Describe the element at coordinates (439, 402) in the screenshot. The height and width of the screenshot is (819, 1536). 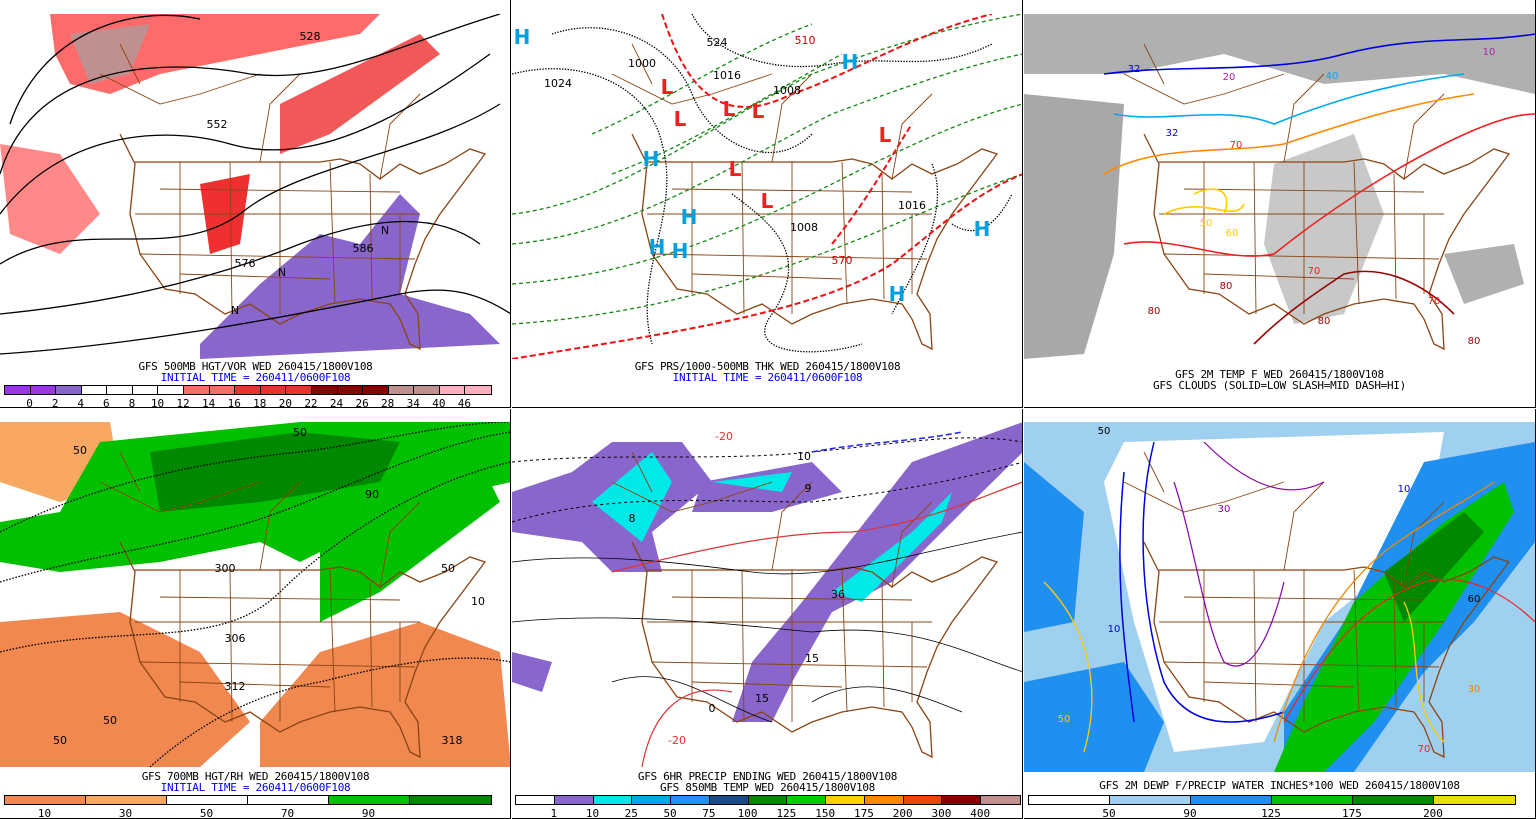
I see `colorbar-label: 40` at that location.